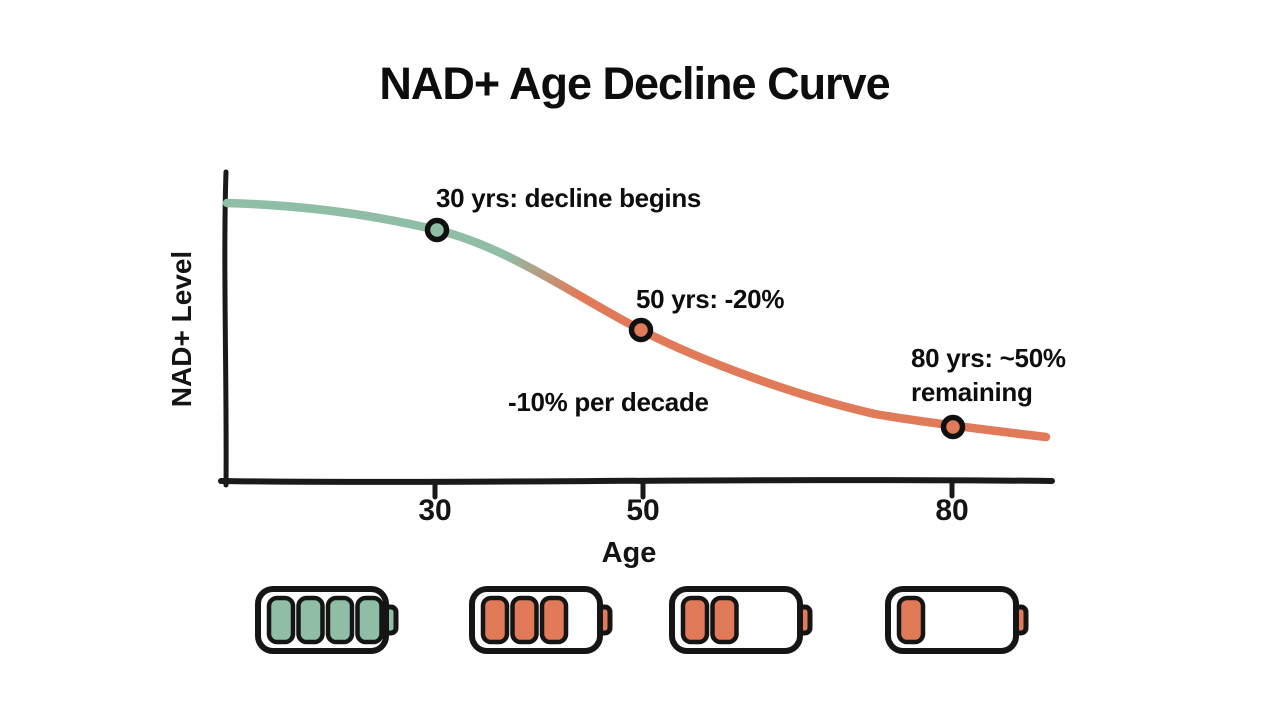  What do you see at coordinates (629, 553) in the screenshot?
I see `x-axis-title: Age` at bounding box center [629, 553].